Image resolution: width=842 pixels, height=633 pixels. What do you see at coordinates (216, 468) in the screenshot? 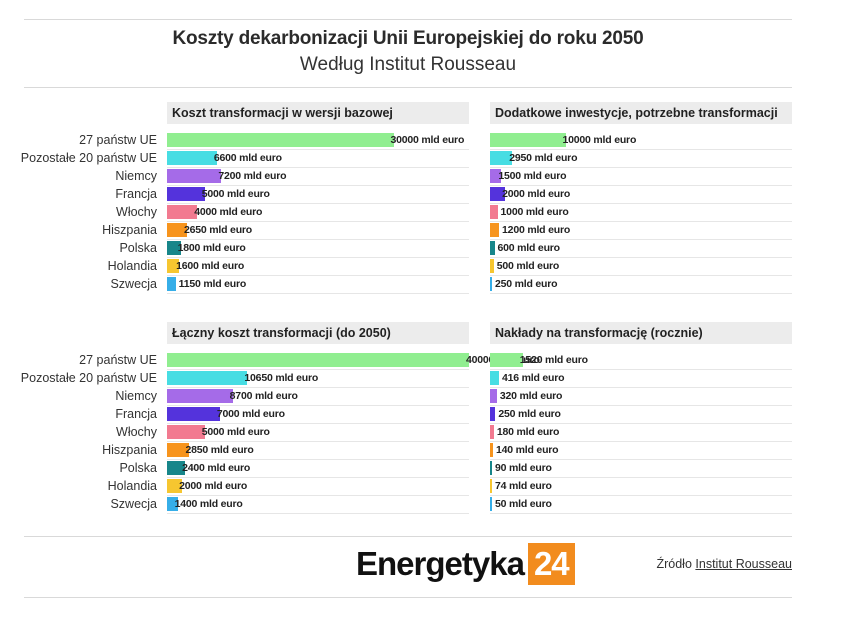
I see `data-label: 2400 mld euro` at bounding box center [216, 468].